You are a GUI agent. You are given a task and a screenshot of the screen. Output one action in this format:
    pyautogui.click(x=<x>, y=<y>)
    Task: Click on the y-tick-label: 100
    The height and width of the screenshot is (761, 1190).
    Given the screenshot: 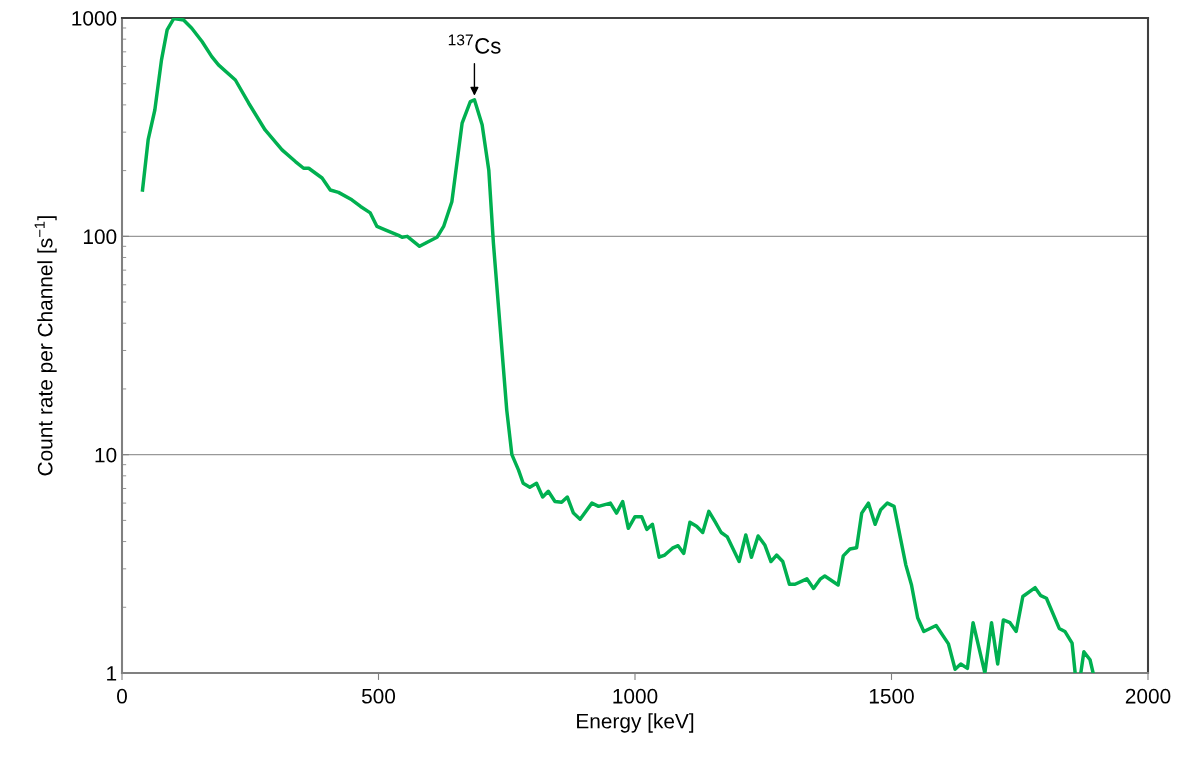 What is the action you would take?
    pyautogui.click(x=100, y=237)
    